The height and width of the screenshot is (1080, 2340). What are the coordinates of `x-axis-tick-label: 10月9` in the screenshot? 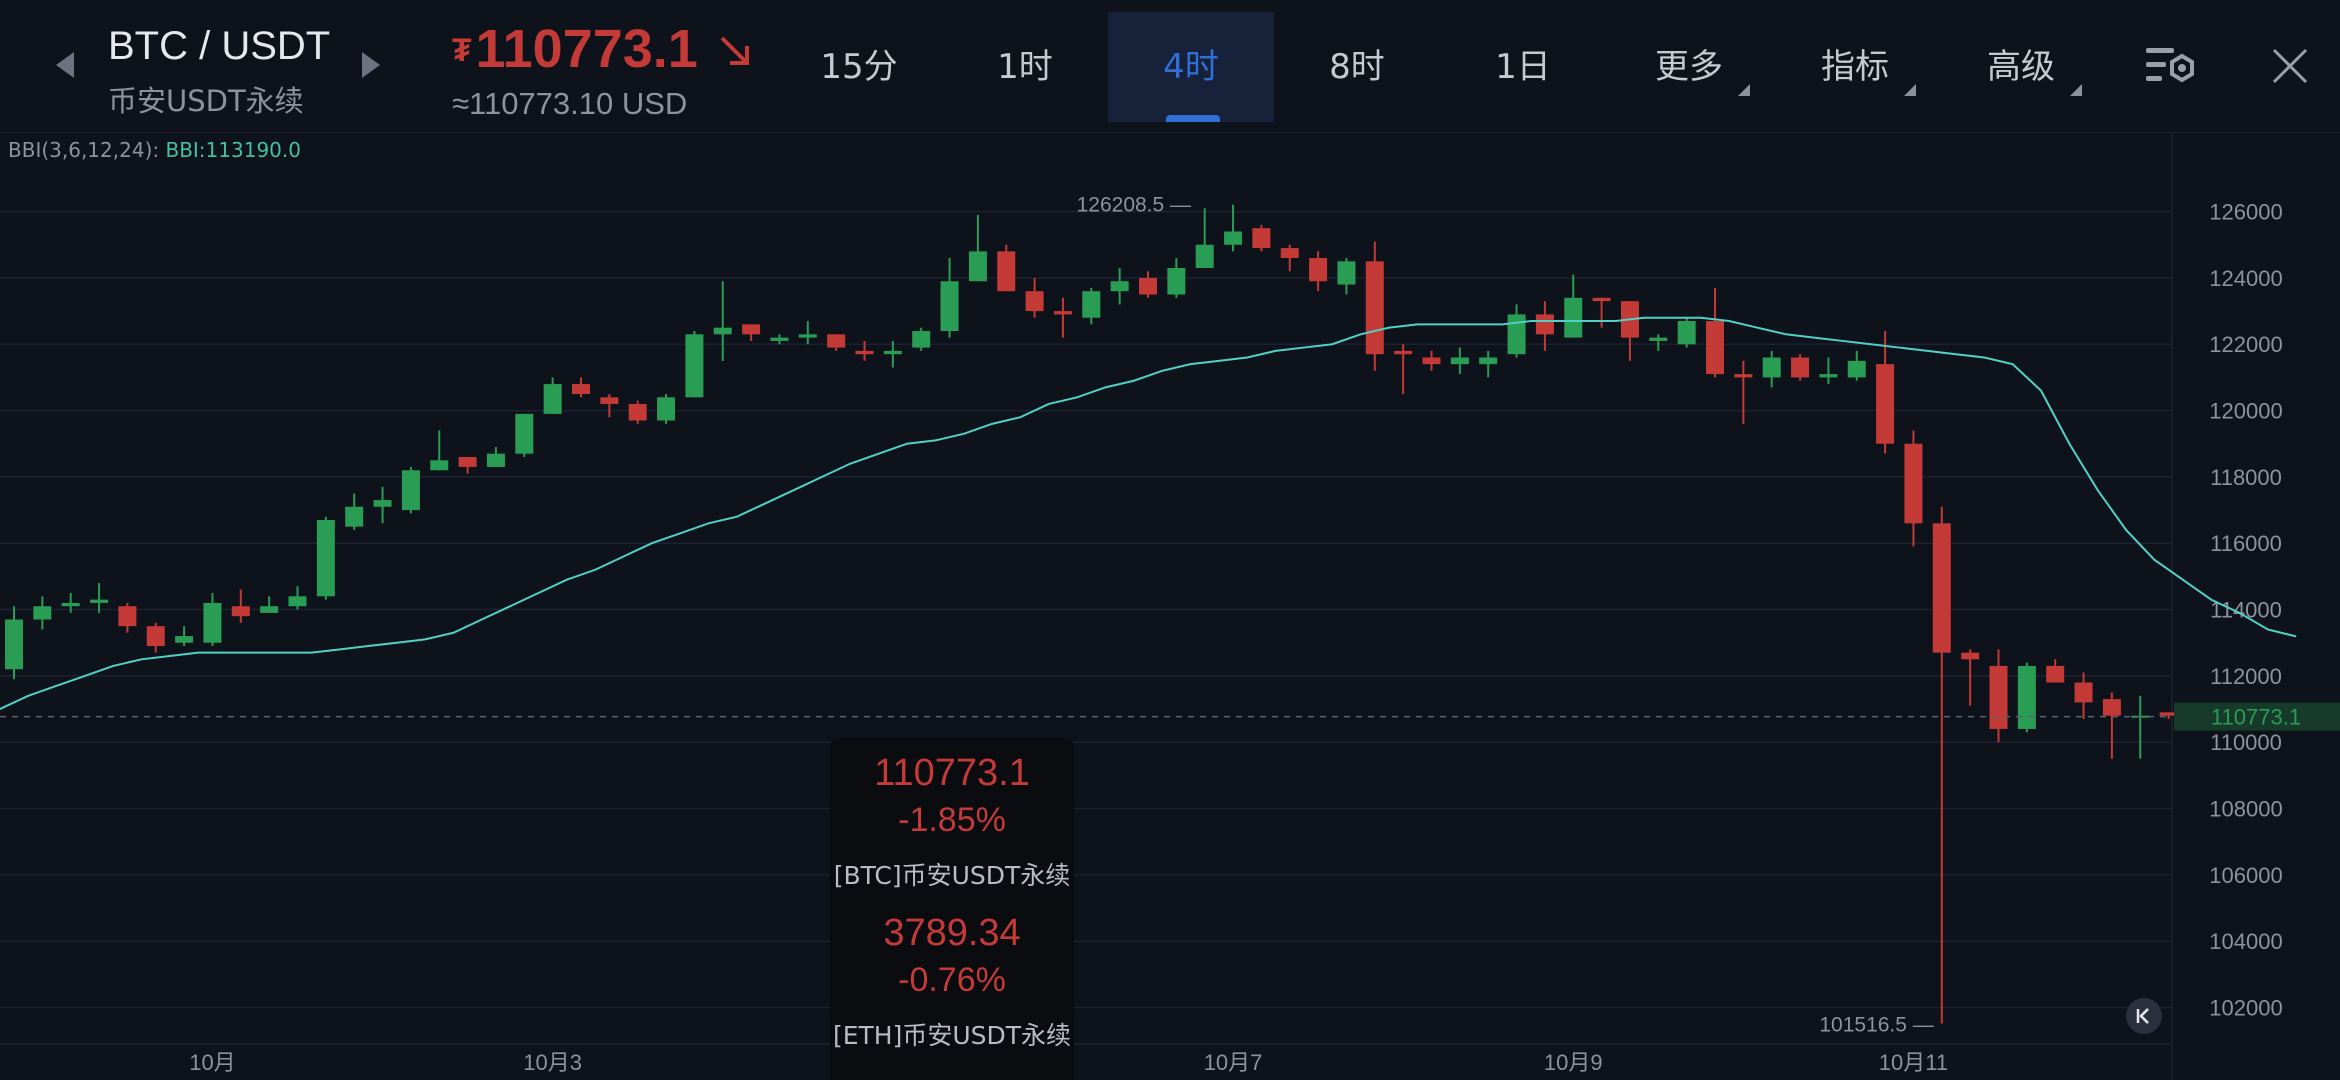 It's located at (1573, 1062).